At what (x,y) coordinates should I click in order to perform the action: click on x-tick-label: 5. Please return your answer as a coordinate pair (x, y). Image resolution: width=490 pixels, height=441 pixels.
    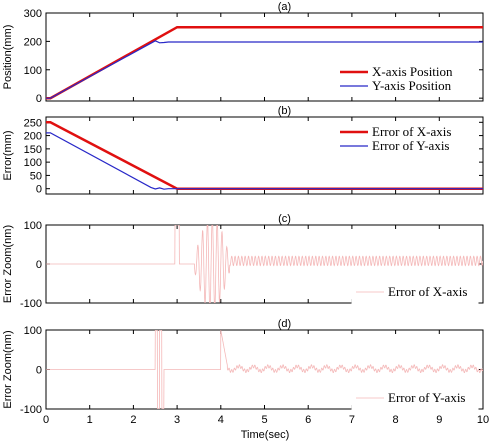
    Looking at the image, I should click on (264, 420).